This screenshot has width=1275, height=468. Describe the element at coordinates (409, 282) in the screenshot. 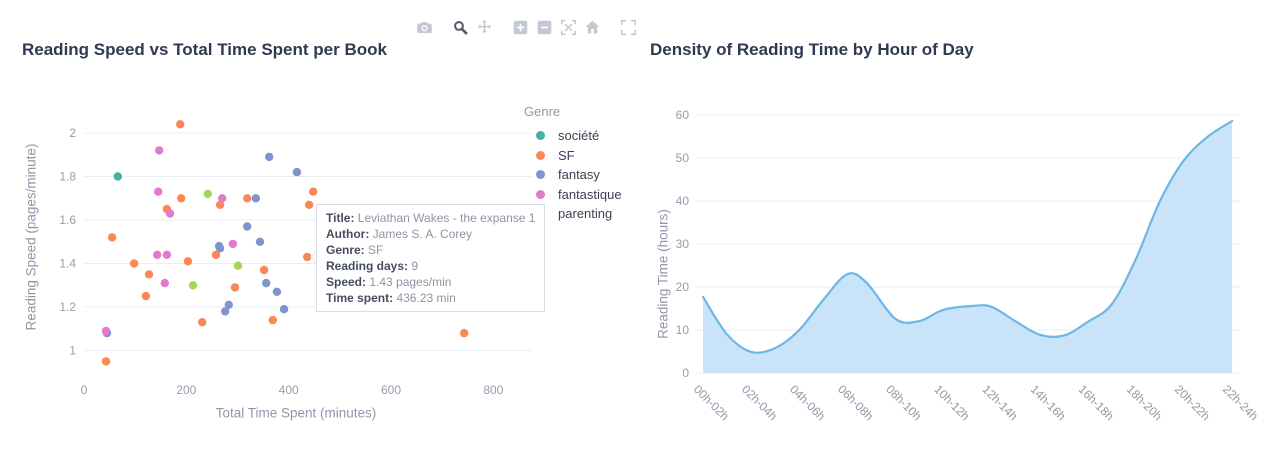

I see `tooltip-row-value: 1.43 pages/min` at that location.